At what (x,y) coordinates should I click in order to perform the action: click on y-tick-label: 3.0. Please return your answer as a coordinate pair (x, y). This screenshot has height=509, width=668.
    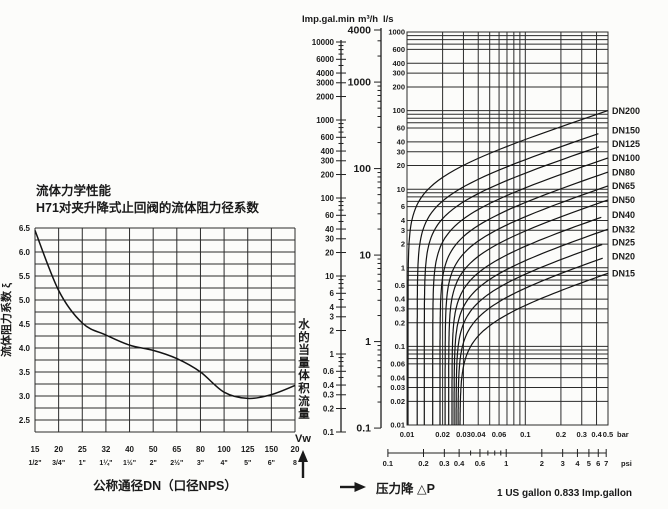
    Looking at the image, I should click on (25, 396).